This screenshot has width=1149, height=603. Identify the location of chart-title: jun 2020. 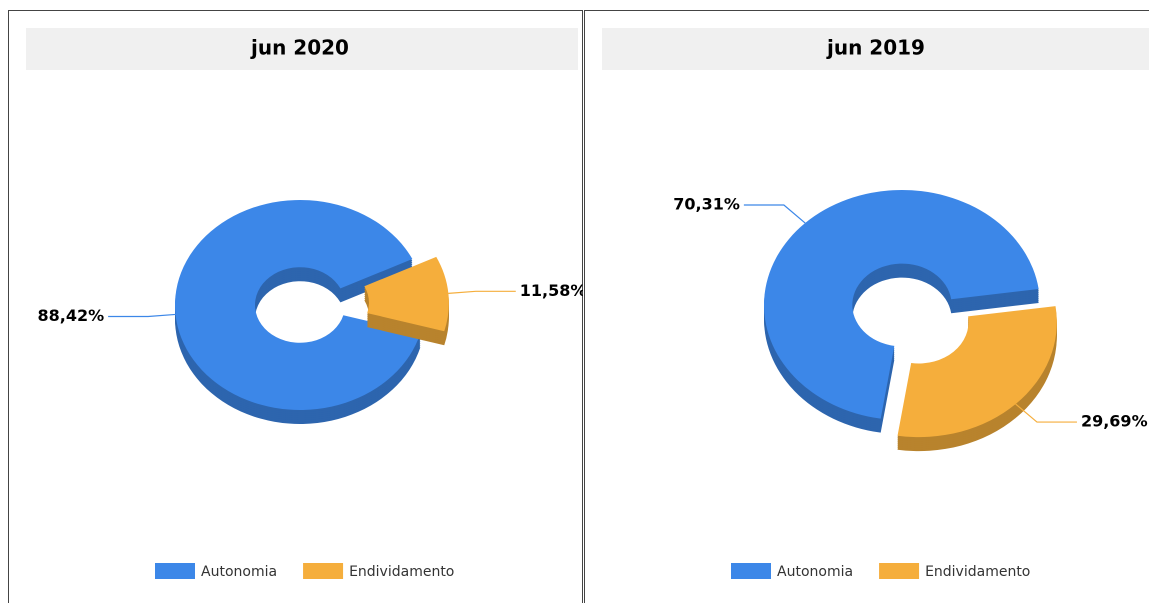
(299, 48).